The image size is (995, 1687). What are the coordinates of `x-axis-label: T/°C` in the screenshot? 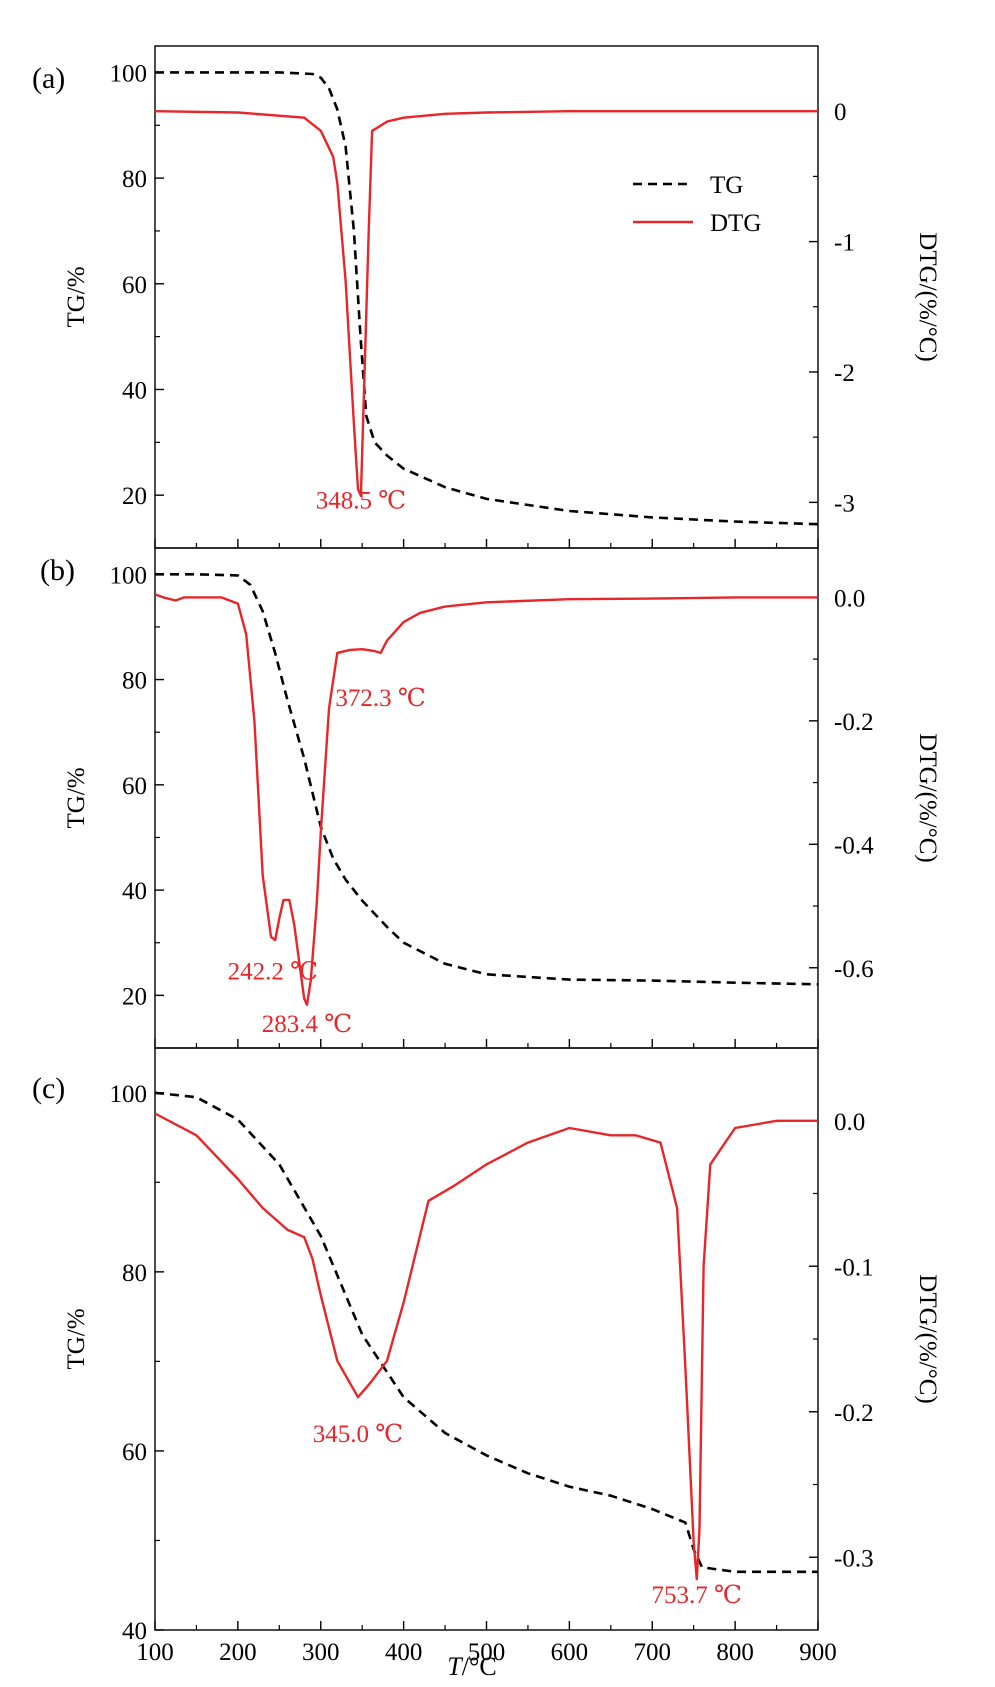 It's located at (471, 1666).